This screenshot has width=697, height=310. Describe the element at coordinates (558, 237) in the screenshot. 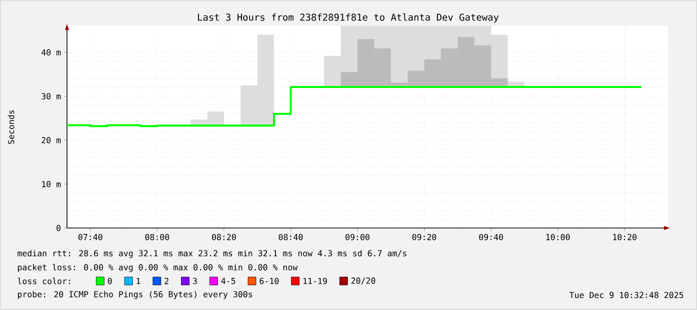

I see `x-tick-label: 10:00` at that location.